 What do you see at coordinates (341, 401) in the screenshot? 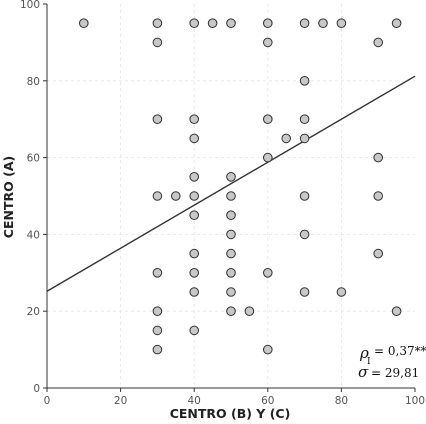
I see `x-tick-label: 80` at bounding box center [341, 401].